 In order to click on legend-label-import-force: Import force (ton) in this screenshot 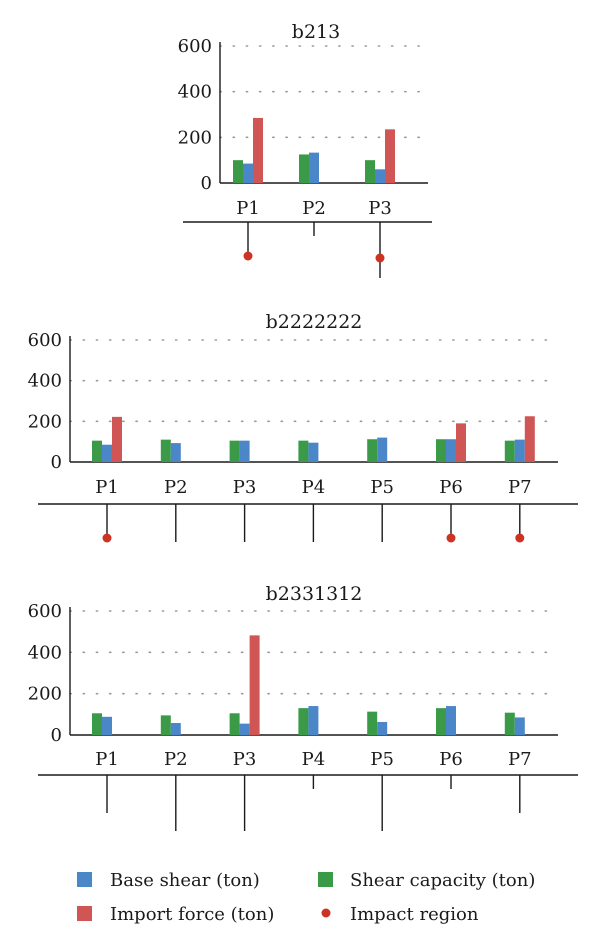, I will do `click(192, 914)`.